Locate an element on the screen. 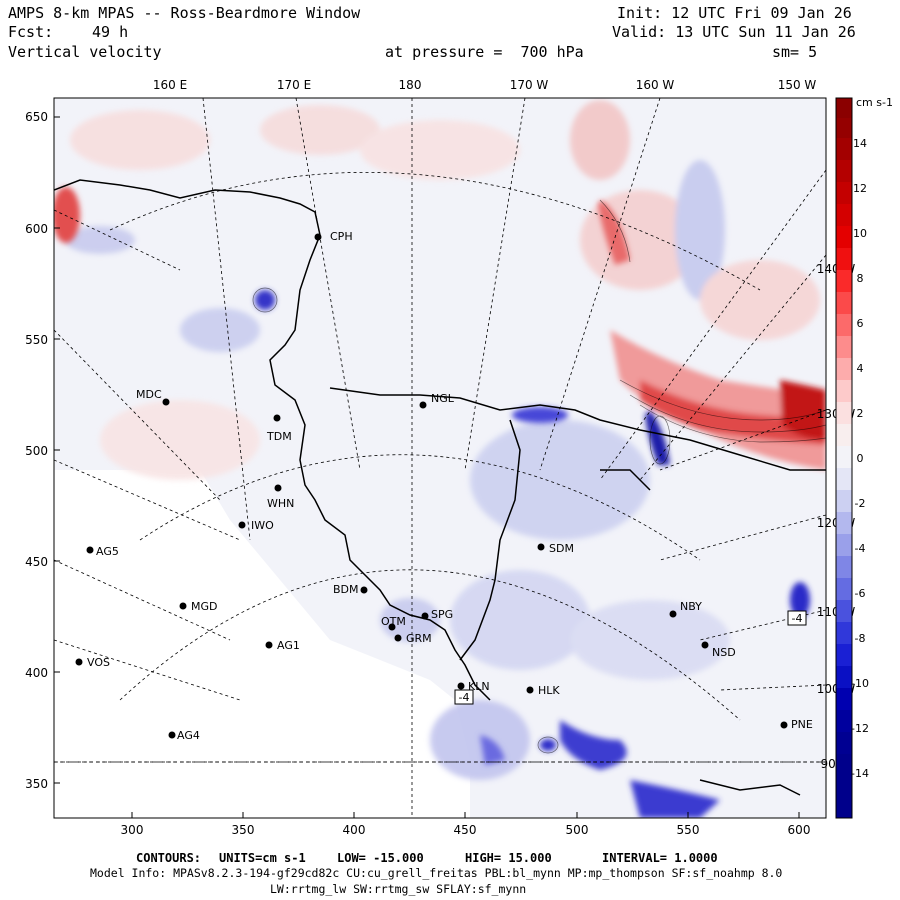  station-label: AG1 is located at coordinates (288, 645).